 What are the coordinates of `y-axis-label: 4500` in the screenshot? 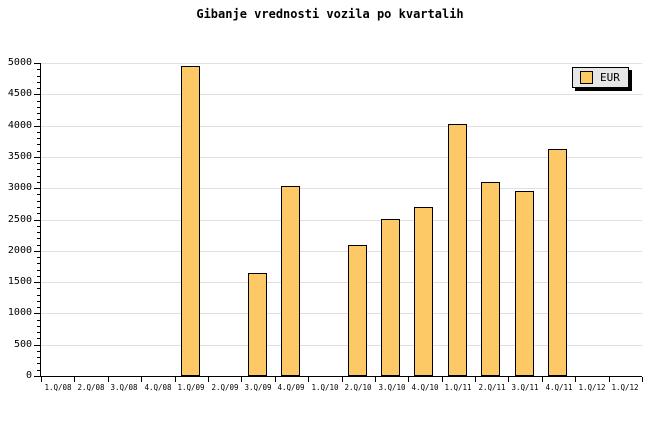 It's located at (19, 93).